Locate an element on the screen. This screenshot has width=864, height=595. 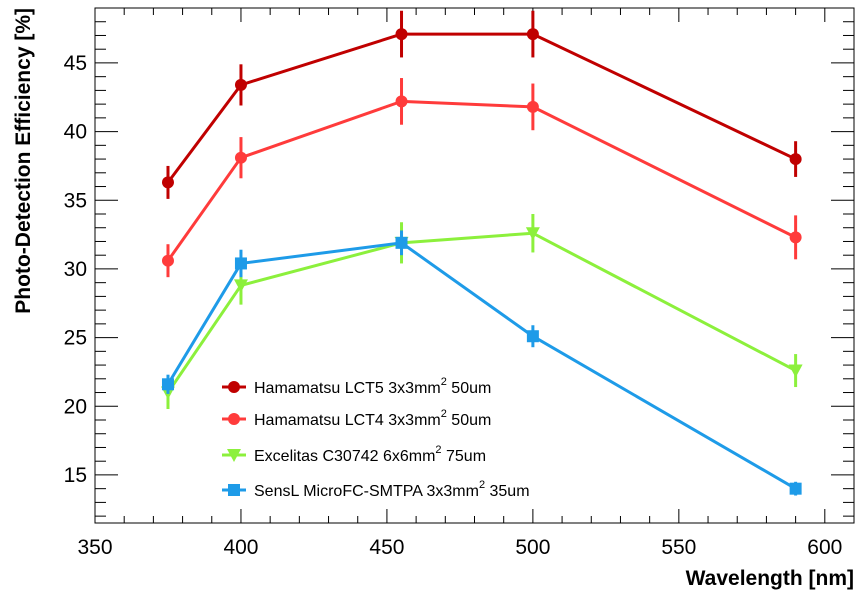
legend-label-suffix: 35um is located at coordinates (507, 491).